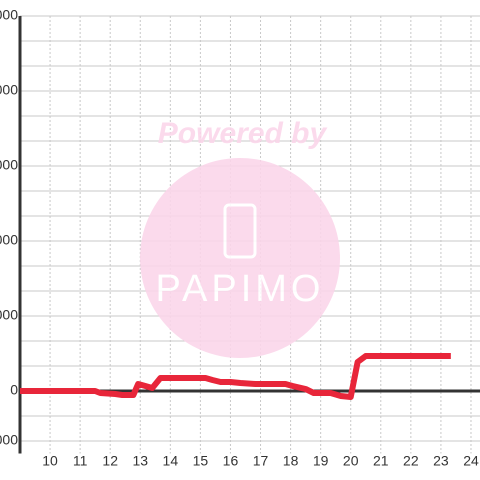 The image size is (480, 480). I want to click on y-tick-label: 60,000, so click(9, 240).